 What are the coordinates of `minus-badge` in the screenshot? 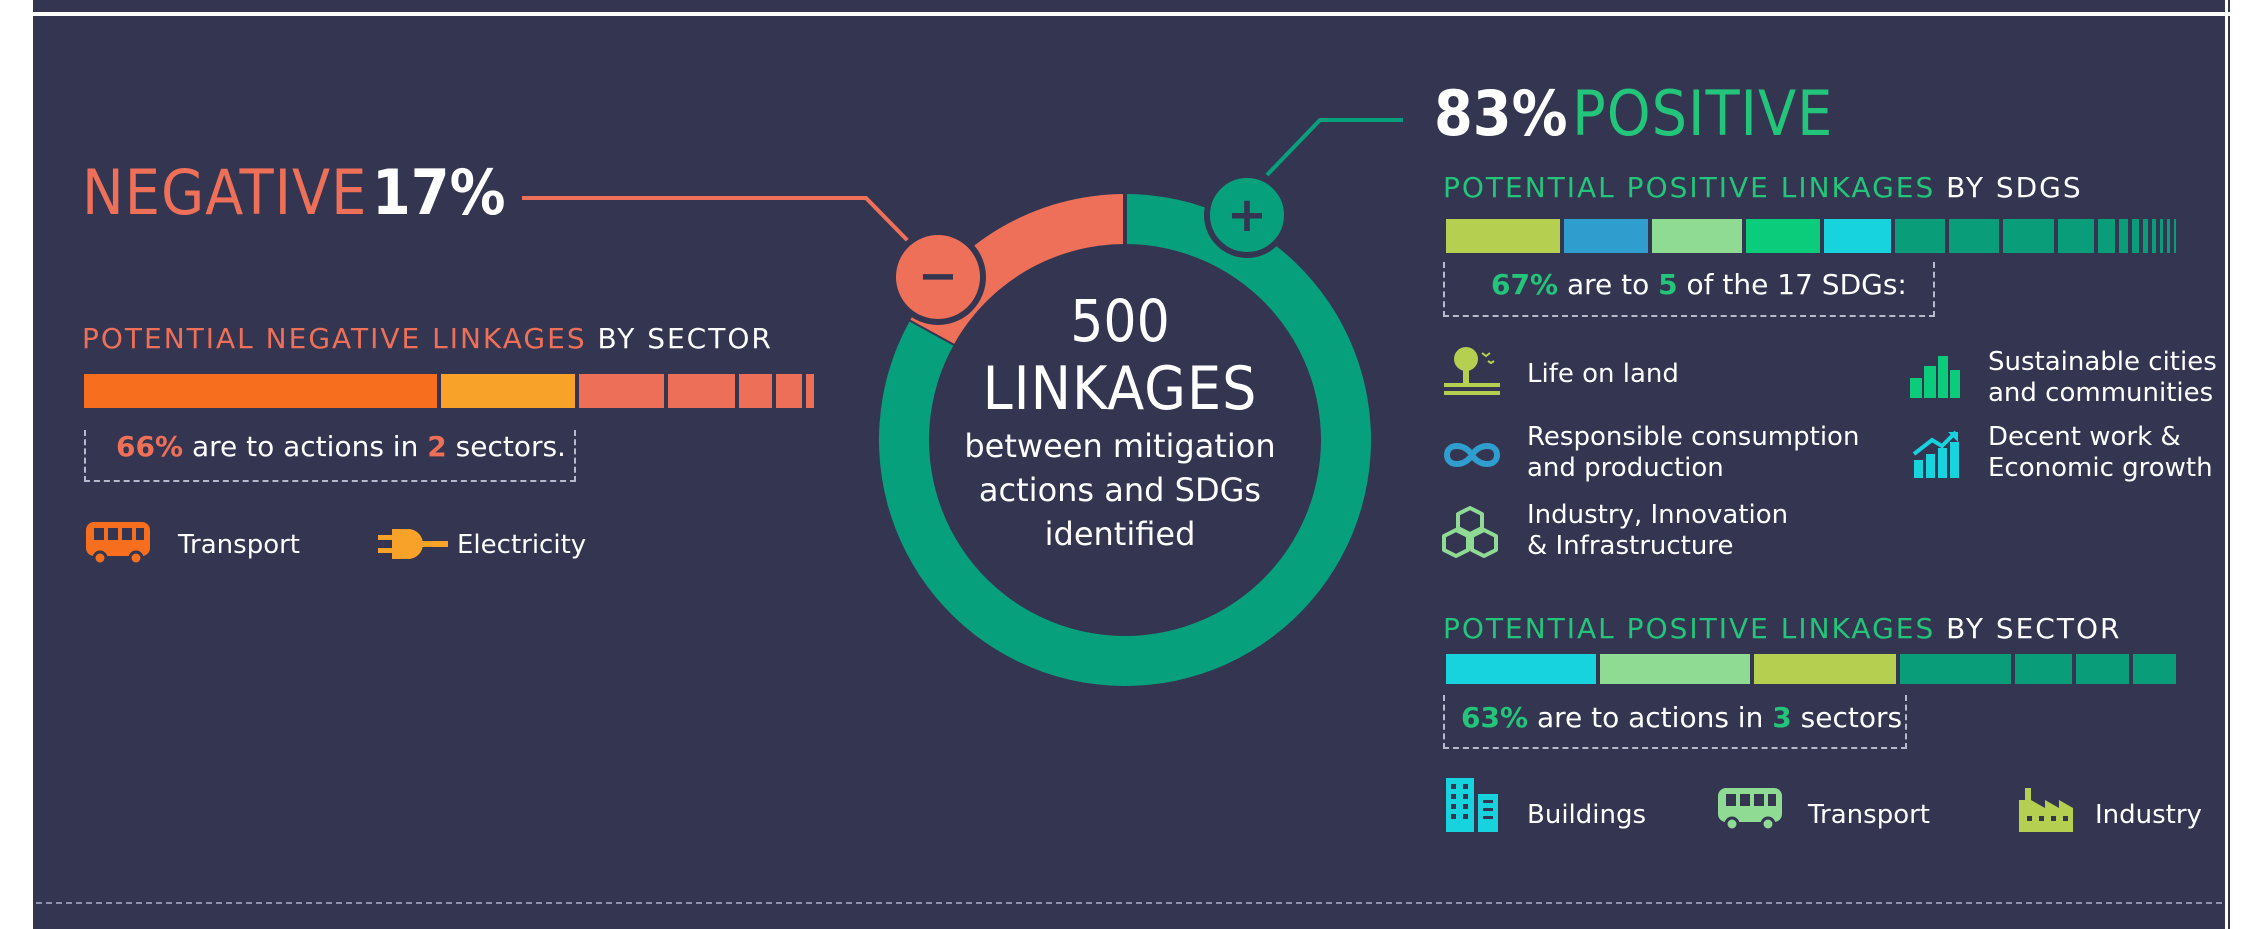 It's located at (938, 277).